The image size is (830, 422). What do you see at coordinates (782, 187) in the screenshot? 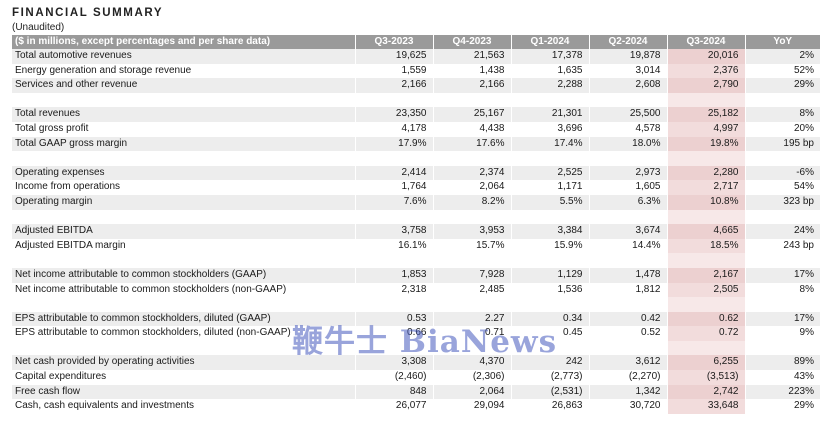
I see `value-cell-yoy: 54%` at bounding box center [782, 187].